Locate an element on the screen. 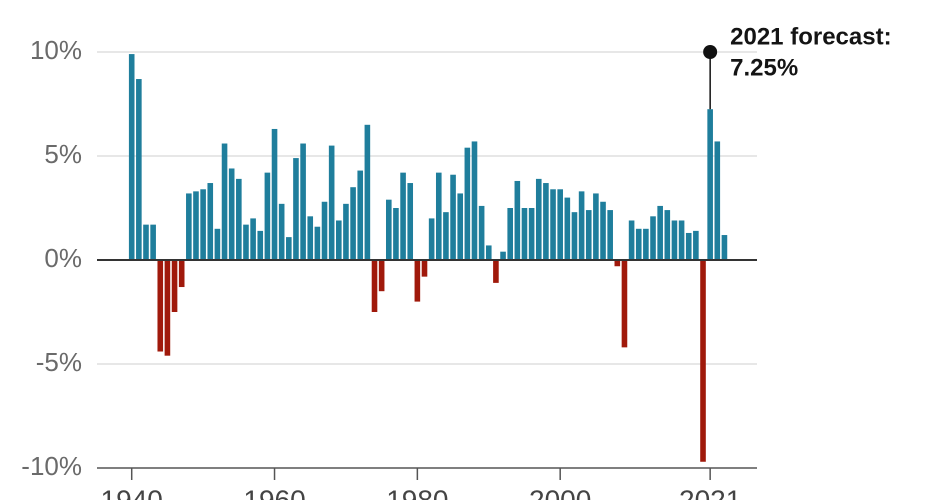 This screenshot has width=950, height=500. annotation-text: 7.25% is located at coordinates (764, 67).